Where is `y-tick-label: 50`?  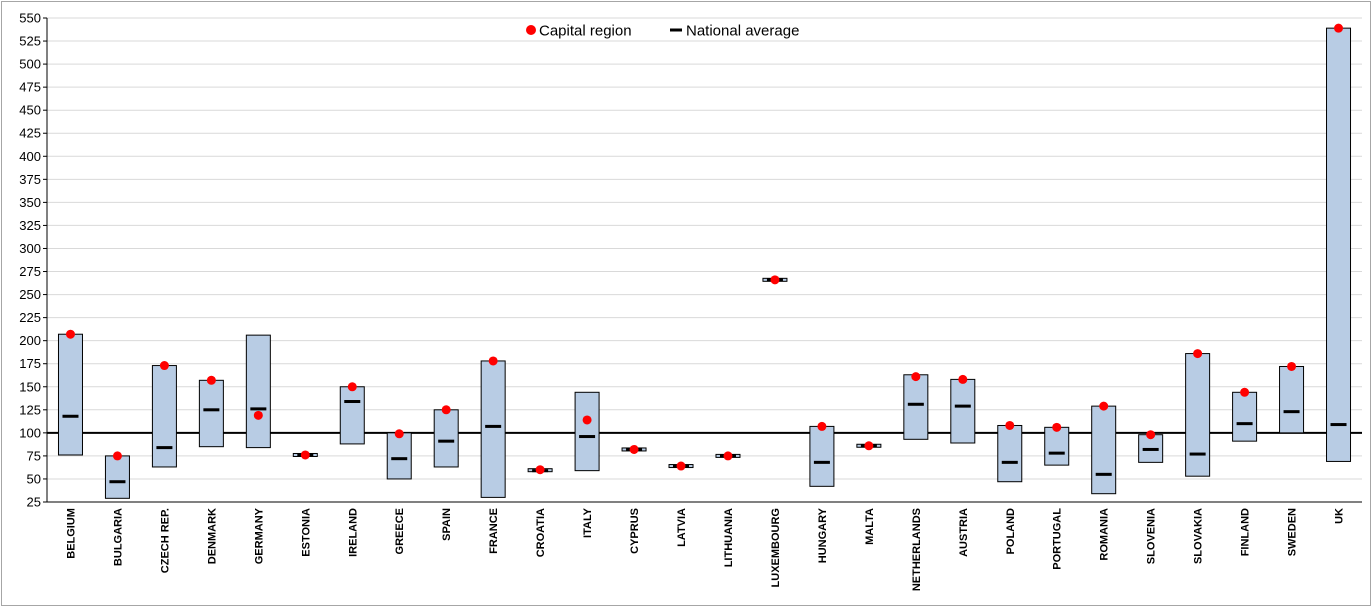 y-tick-label: 50 is located at coordinates (34, 478).